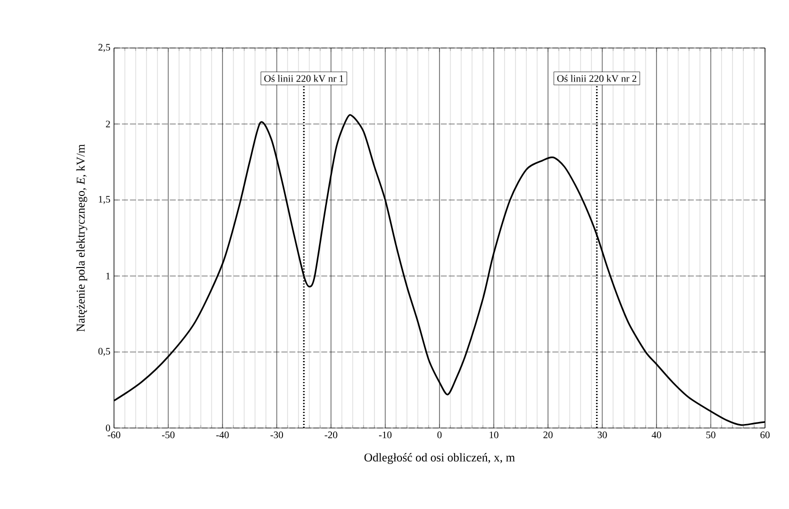 The image size is (789, 509). Describe the element at coordinates (596, 78) in the screenshot. I see `ref-line-label: Oś linii 220 kV nr 2` at that location.